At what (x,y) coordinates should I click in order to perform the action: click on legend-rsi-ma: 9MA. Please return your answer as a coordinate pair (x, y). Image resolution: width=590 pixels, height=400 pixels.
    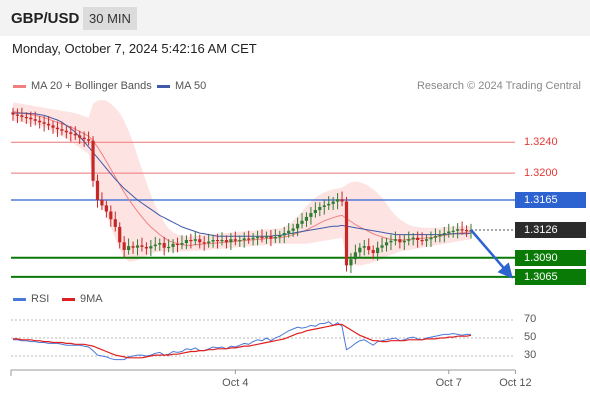
    Looking at the image, I should click on (82, 299).